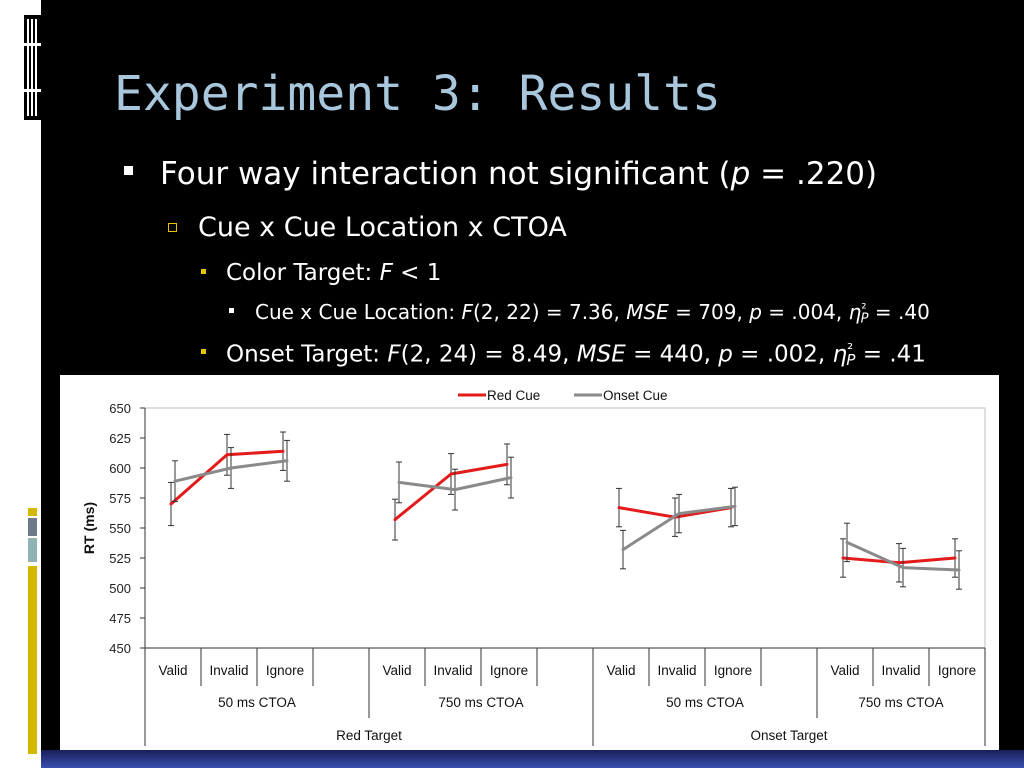 The image size is (1024, 768). What do you see at coordinates (782, 354) in the screenshot?
I see `bullet-text-part: = .002,` at bounding box center [782, 354].